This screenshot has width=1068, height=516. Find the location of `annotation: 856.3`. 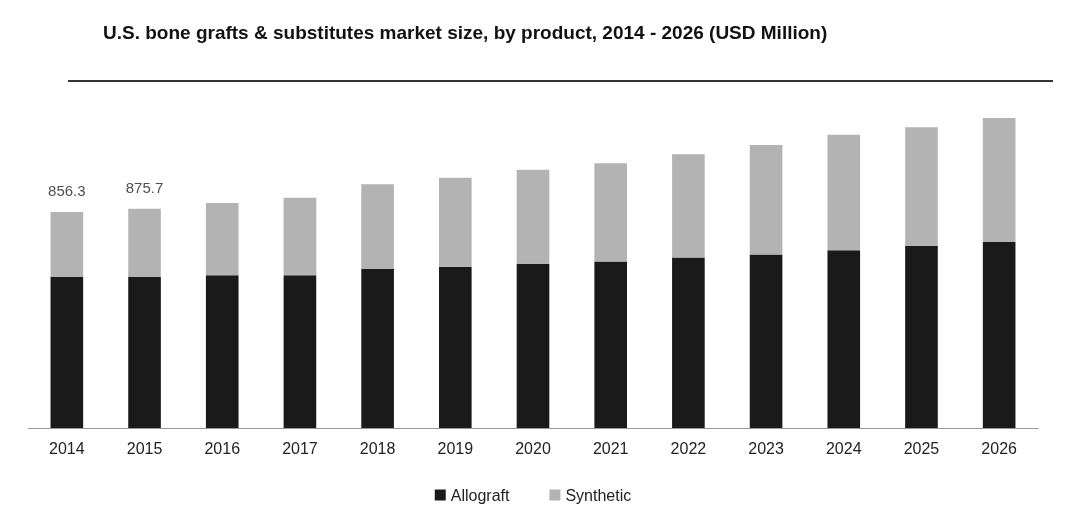

annotation: 856.3 is located at coordinates (67, 190).